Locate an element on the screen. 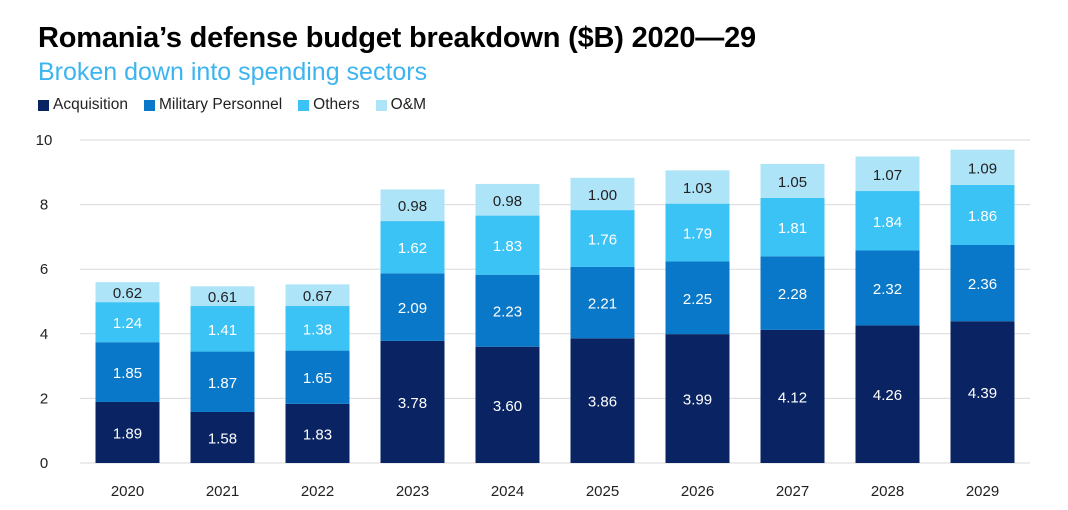  data-label-acquisition: 1.83 is located at coordinates (317, 434).